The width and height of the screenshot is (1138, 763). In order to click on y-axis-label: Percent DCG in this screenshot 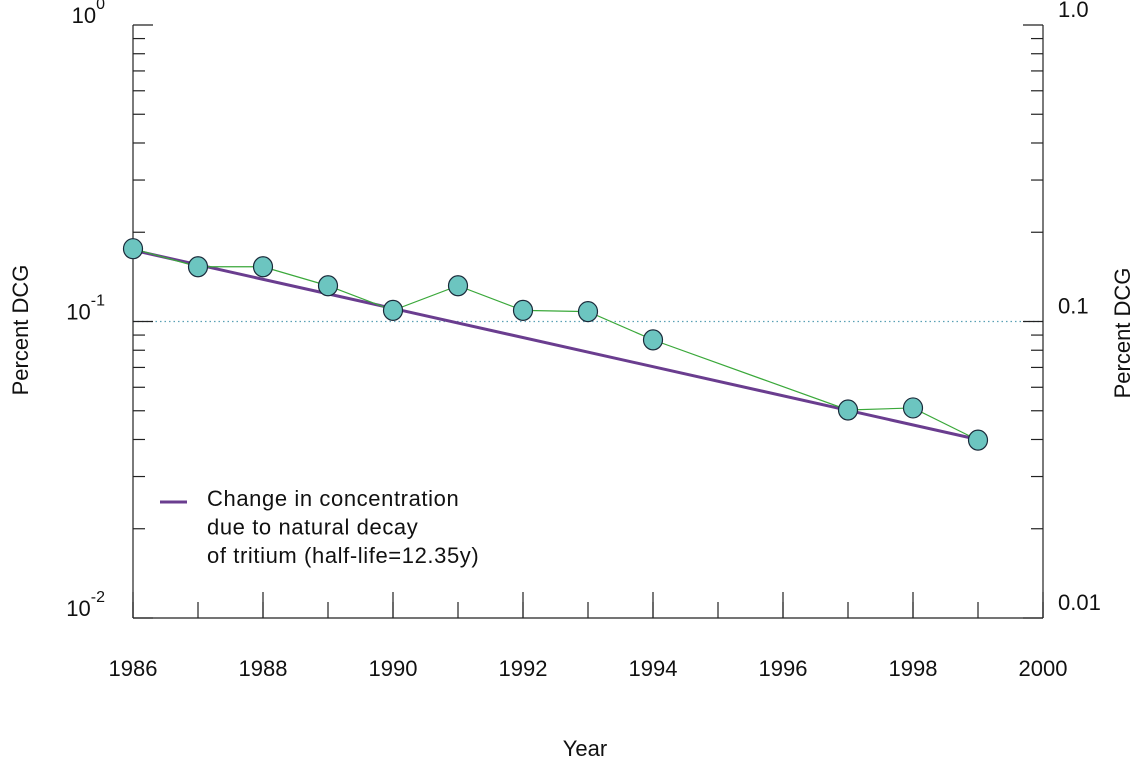, I will do `click(20, 330)`.